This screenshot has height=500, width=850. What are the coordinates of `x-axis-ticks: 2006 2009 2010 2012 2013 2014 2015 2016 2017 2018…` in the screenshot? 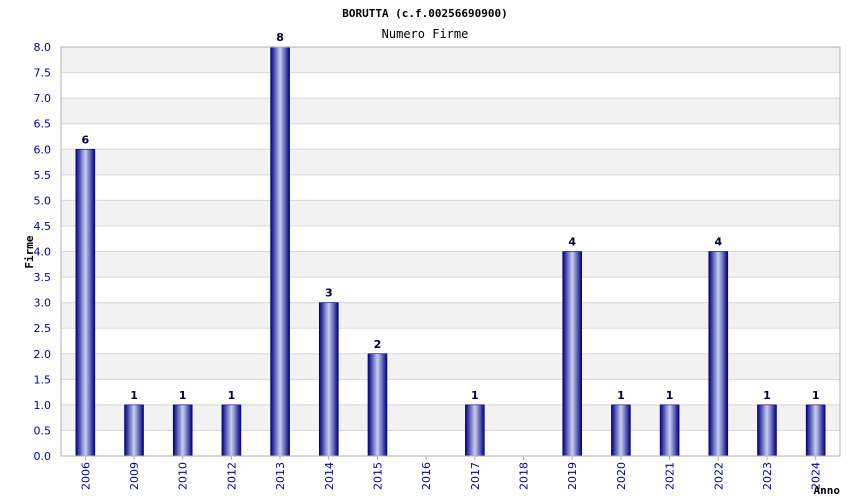 It's located at (451, 473).